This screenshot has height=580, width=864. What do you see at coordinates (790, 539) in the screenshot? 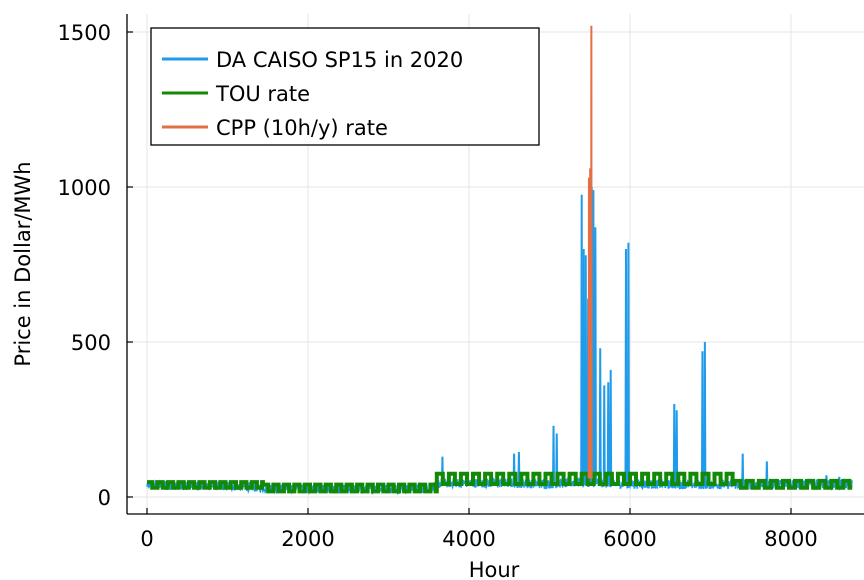
I see `x-tick-label: 8000` at bounding box center [790, 539].